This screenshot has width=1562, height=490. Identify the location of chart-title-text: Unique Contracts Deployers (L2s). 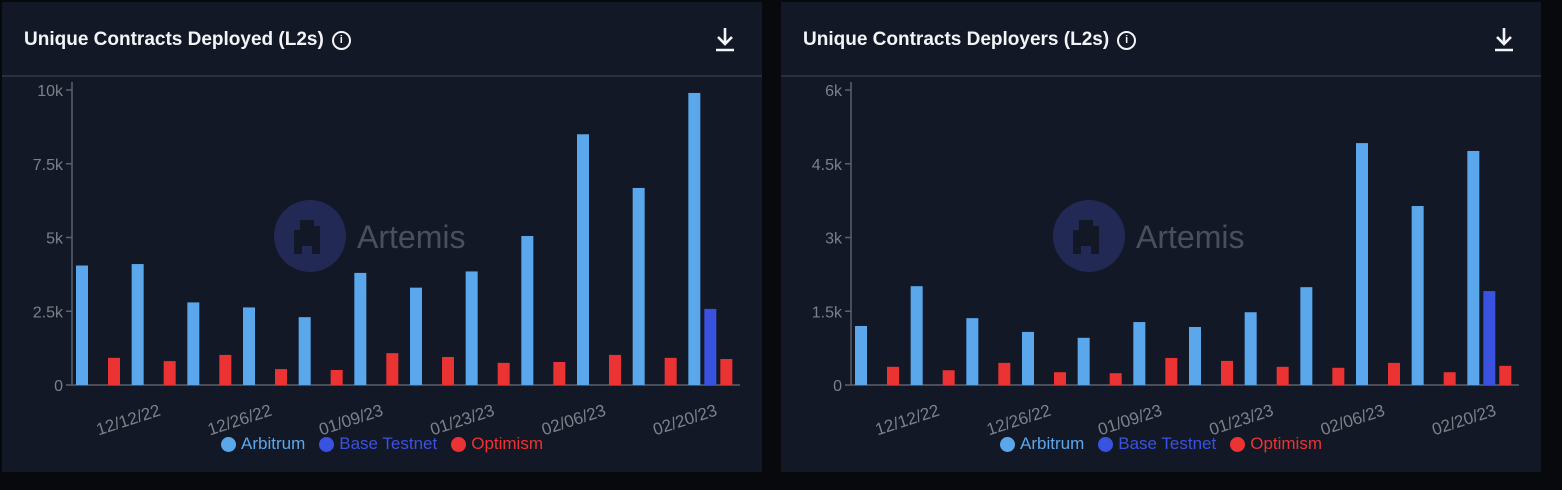
(956, 39).